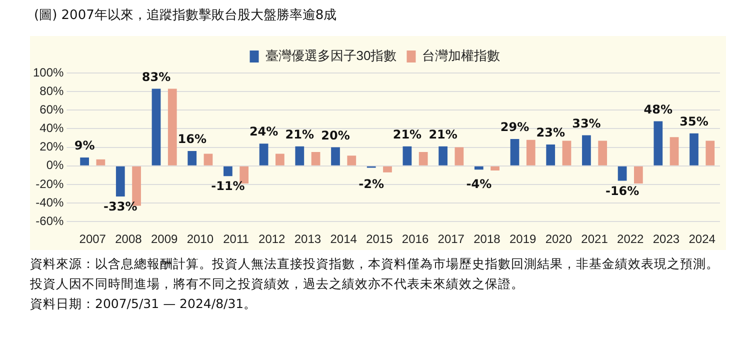 This screenshot has width=750, height=351. Describe the element at coordinates (594, 239) in the screenshot. I see `x-tick-label: 2021` at that location.